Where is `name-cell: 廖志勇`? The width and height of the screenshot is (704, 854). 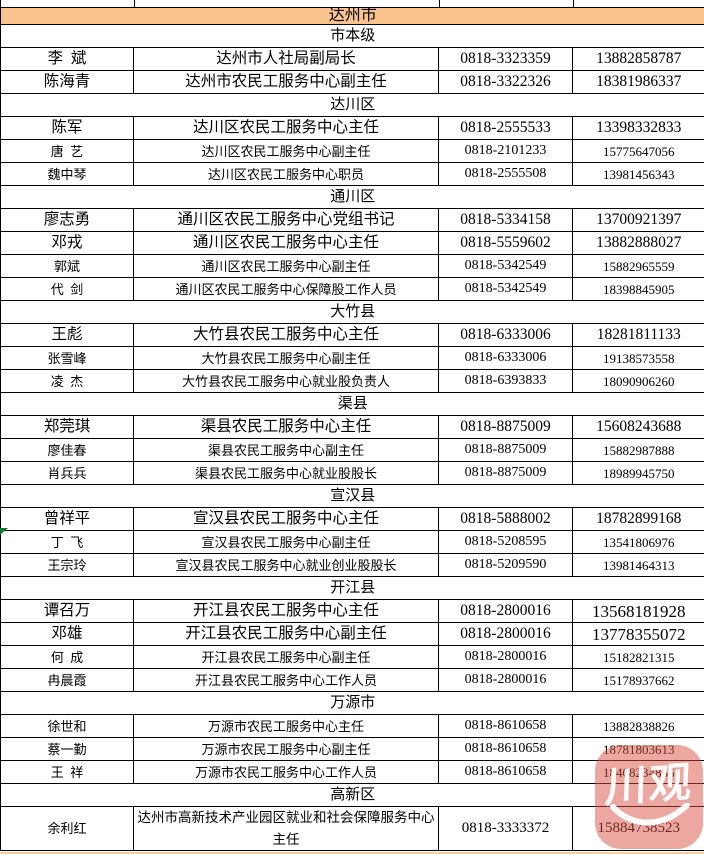 name-cell: 廖志勇 is located at coordinates (67, 220).